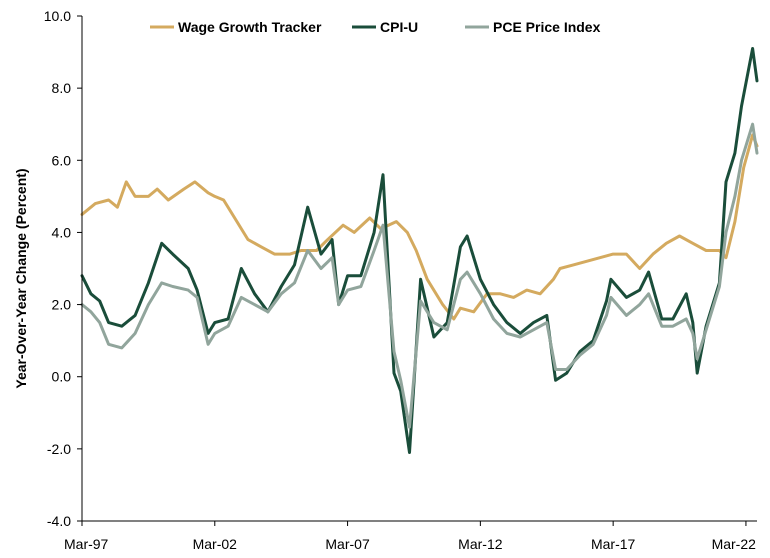 This screenshot has height=558, width=770. I want to click on x-tick-label: Mar-02, so click(215, 544).